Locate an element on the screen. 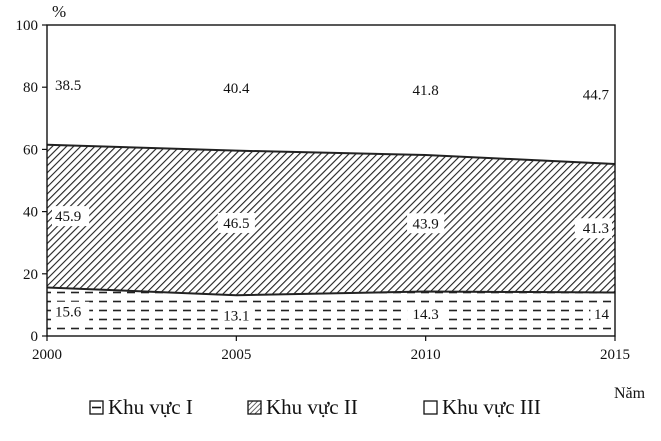  data-label: 40.4 is located at coordinates (236, 89).